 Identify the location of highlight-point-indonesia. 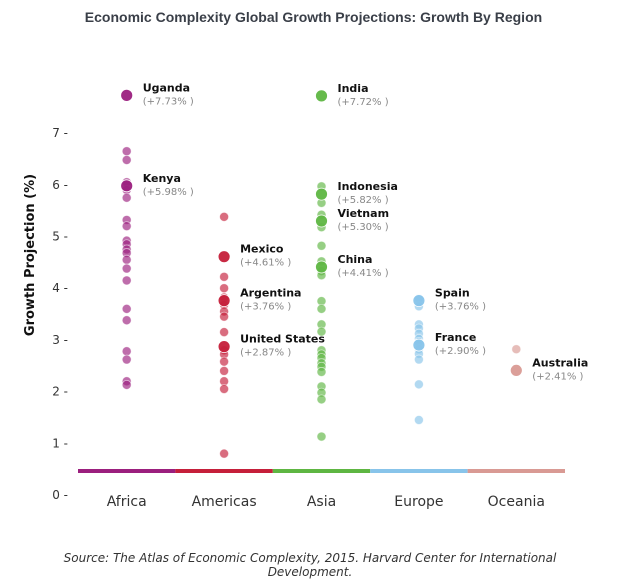
(321, 194).